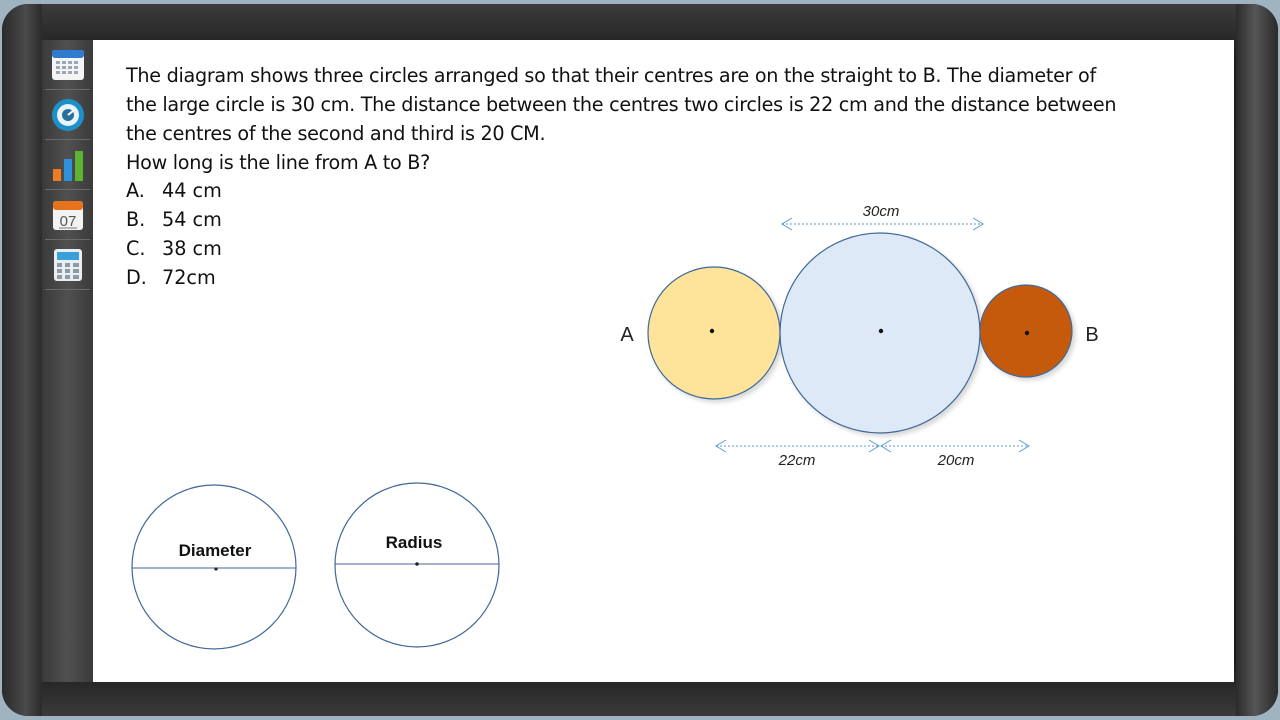 The image size is (1280, 720). Describe the element at coordinates (192, 219) in the screenshot. I see `option-text: 54 cm` at that location.